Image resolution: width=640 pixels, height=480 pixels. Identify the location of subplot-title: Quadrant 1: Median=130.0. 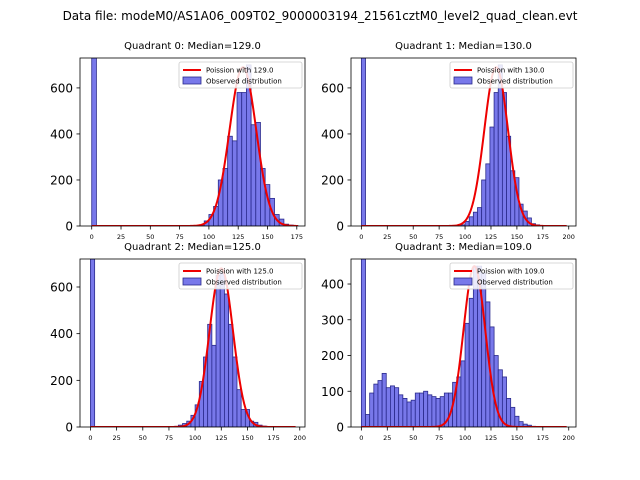
(463, 46).